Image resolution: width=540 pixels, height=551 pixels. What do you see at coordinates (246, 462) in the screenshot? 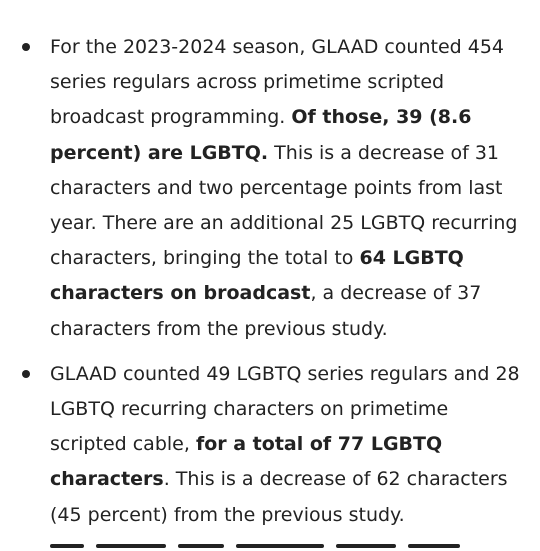
I see `bullet-bold-segment: for a total of 77 LGBTQ characters` at bounding box center [246, 462].